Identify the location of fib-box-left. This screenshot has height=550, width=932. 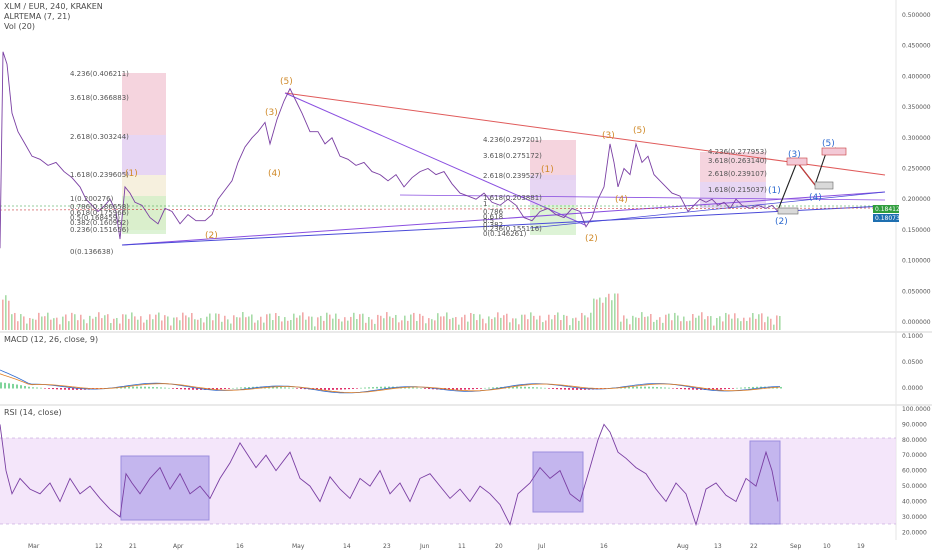
(144, 153).